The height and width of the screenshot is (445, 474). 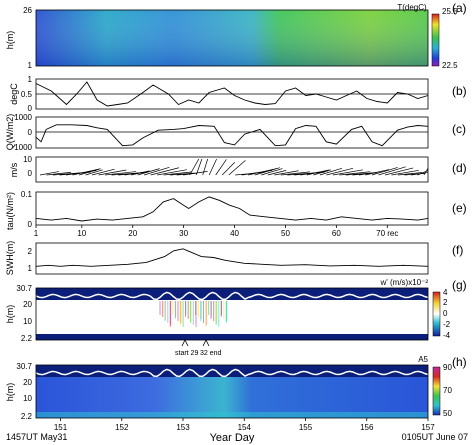 What do you see at coordinates (306, 427) in the screenshot?
I see `h-tick-label: 155` at bounding box center [306, 427].